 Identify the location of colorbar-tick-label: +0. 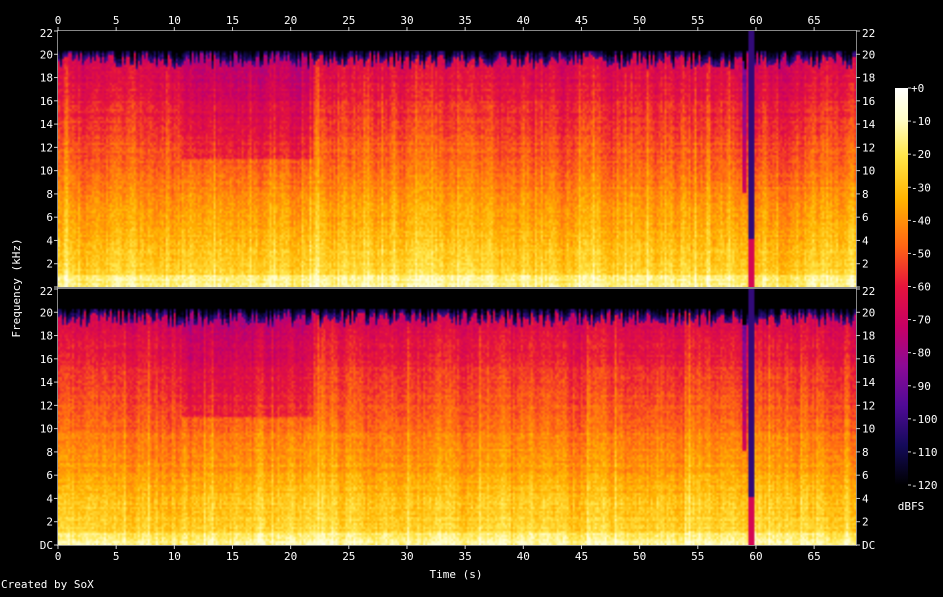
(917, 88).